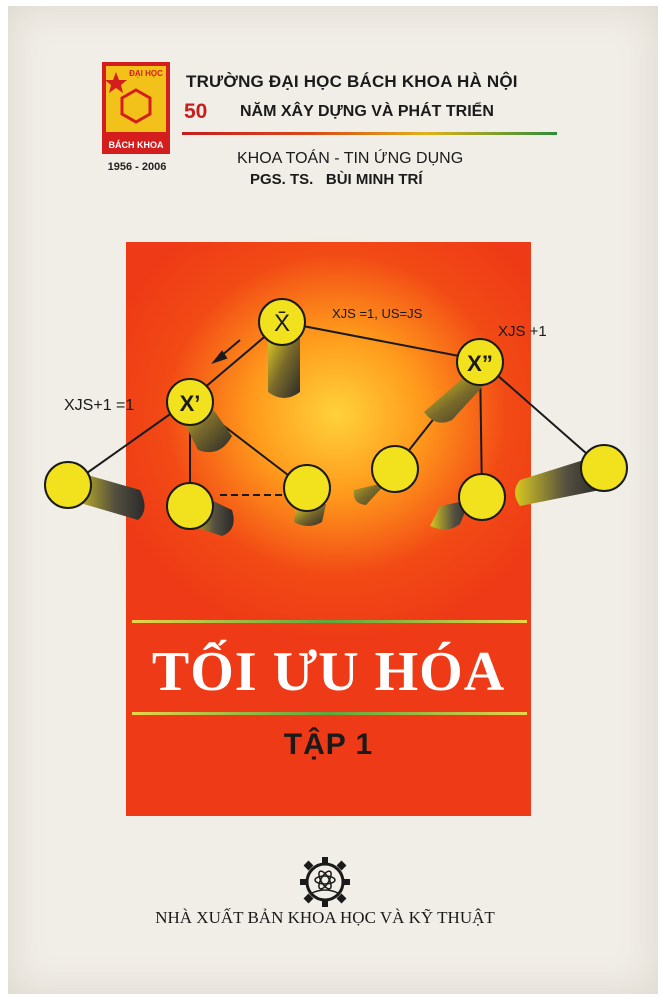  I want to click on tree-edges, so click(336, 413).